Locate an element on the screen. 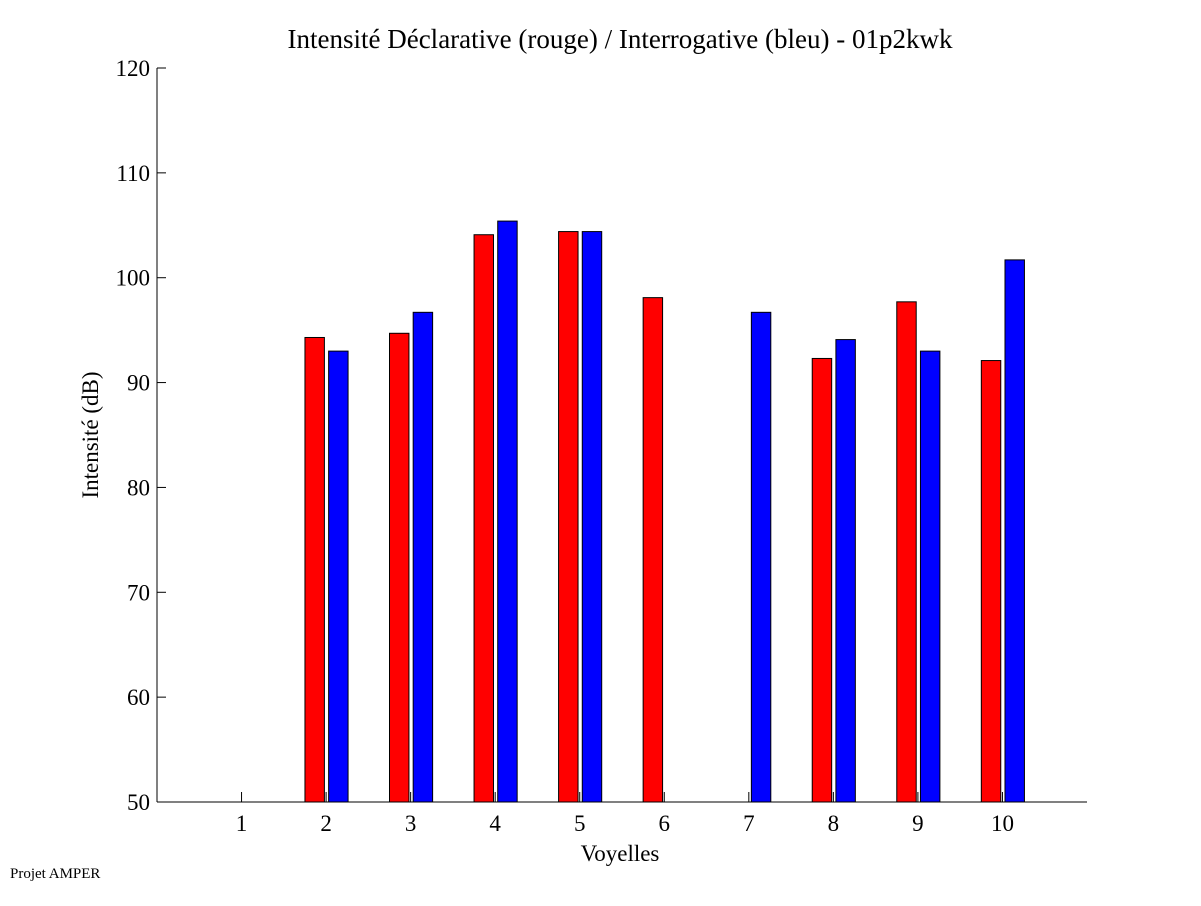 This screenshot has height=906, width=1201. x-tick-label: 8 is located at coordinates (834, 823).